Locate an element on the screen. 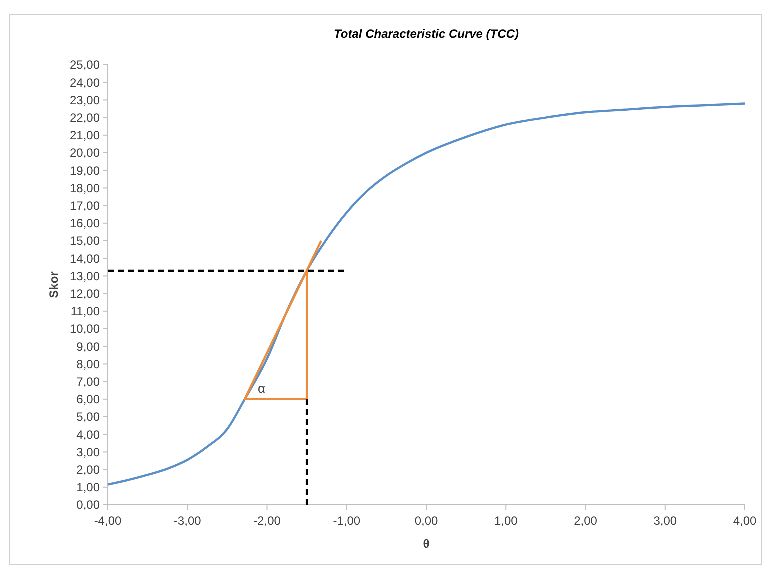  y-tick-label: 23,00 is located at coordinates (85, 100).